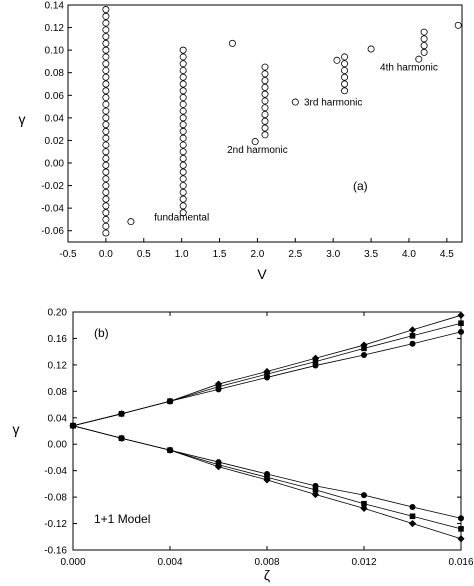 This screenshot has height=586, width=474. I want to click on panel-a-xtick-label: 1.5, so click(220, 254).